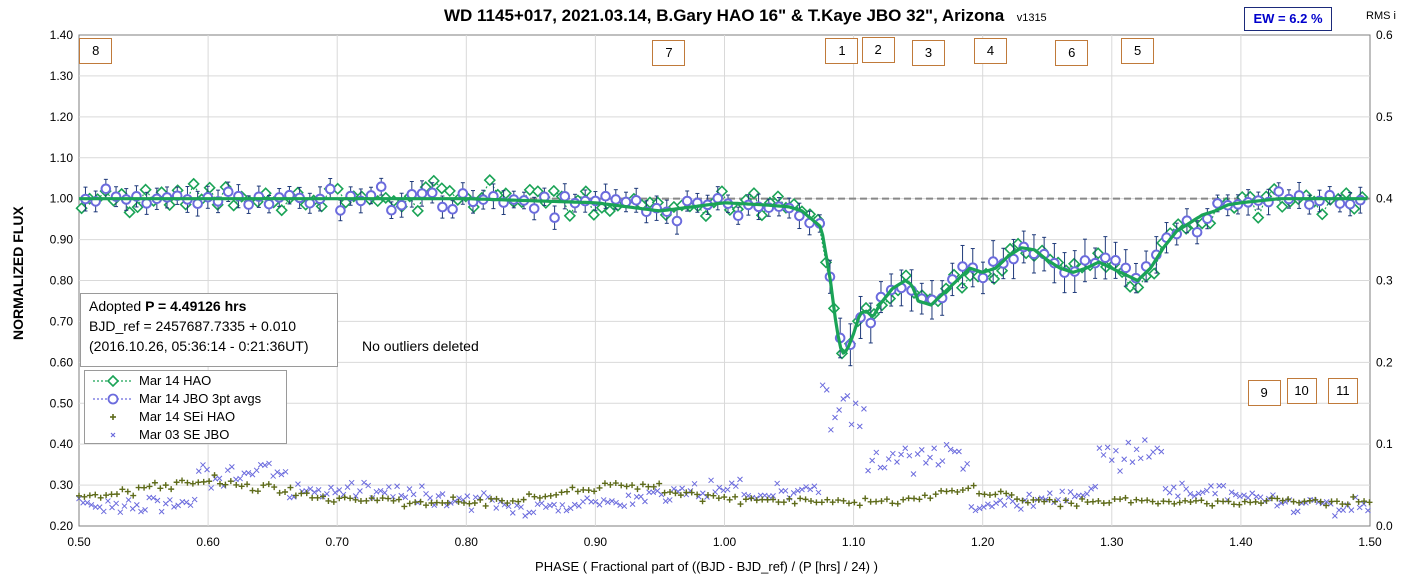  I want to click on legend-item-hao: Mar 14 HAO, so click(185, 381).